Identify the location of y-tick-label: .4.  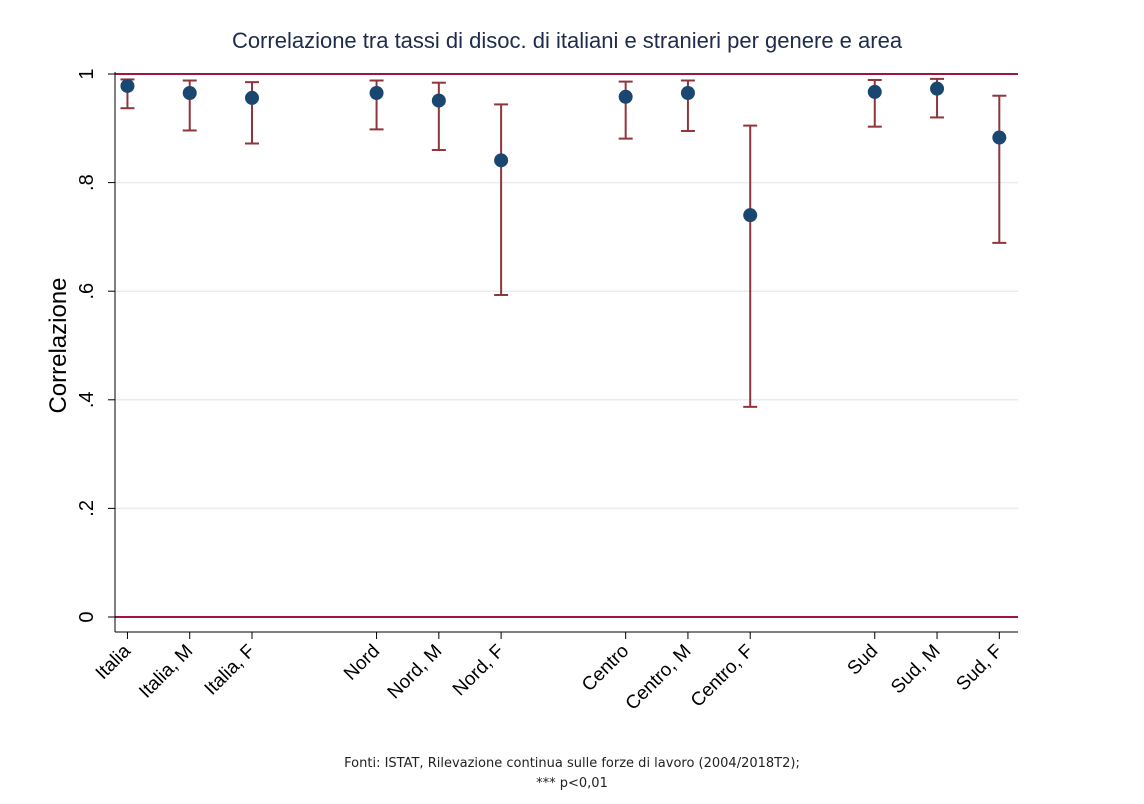
(87, 399).